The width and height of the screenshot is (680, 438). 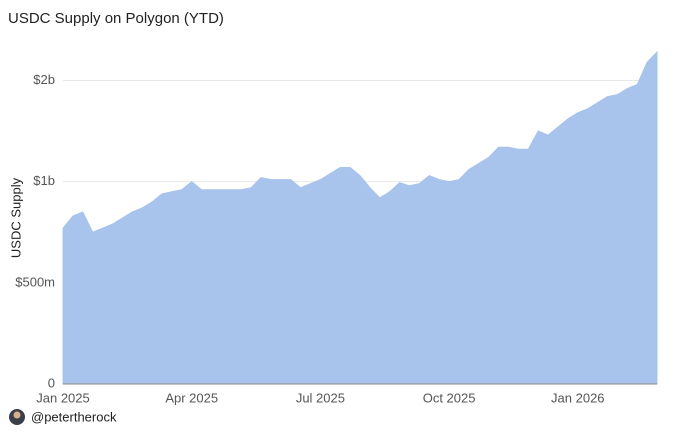 What do you see at coordinates (74, 416) in the screenshot?
I see `credit: @petertherock` at bounding box center [74, 416].